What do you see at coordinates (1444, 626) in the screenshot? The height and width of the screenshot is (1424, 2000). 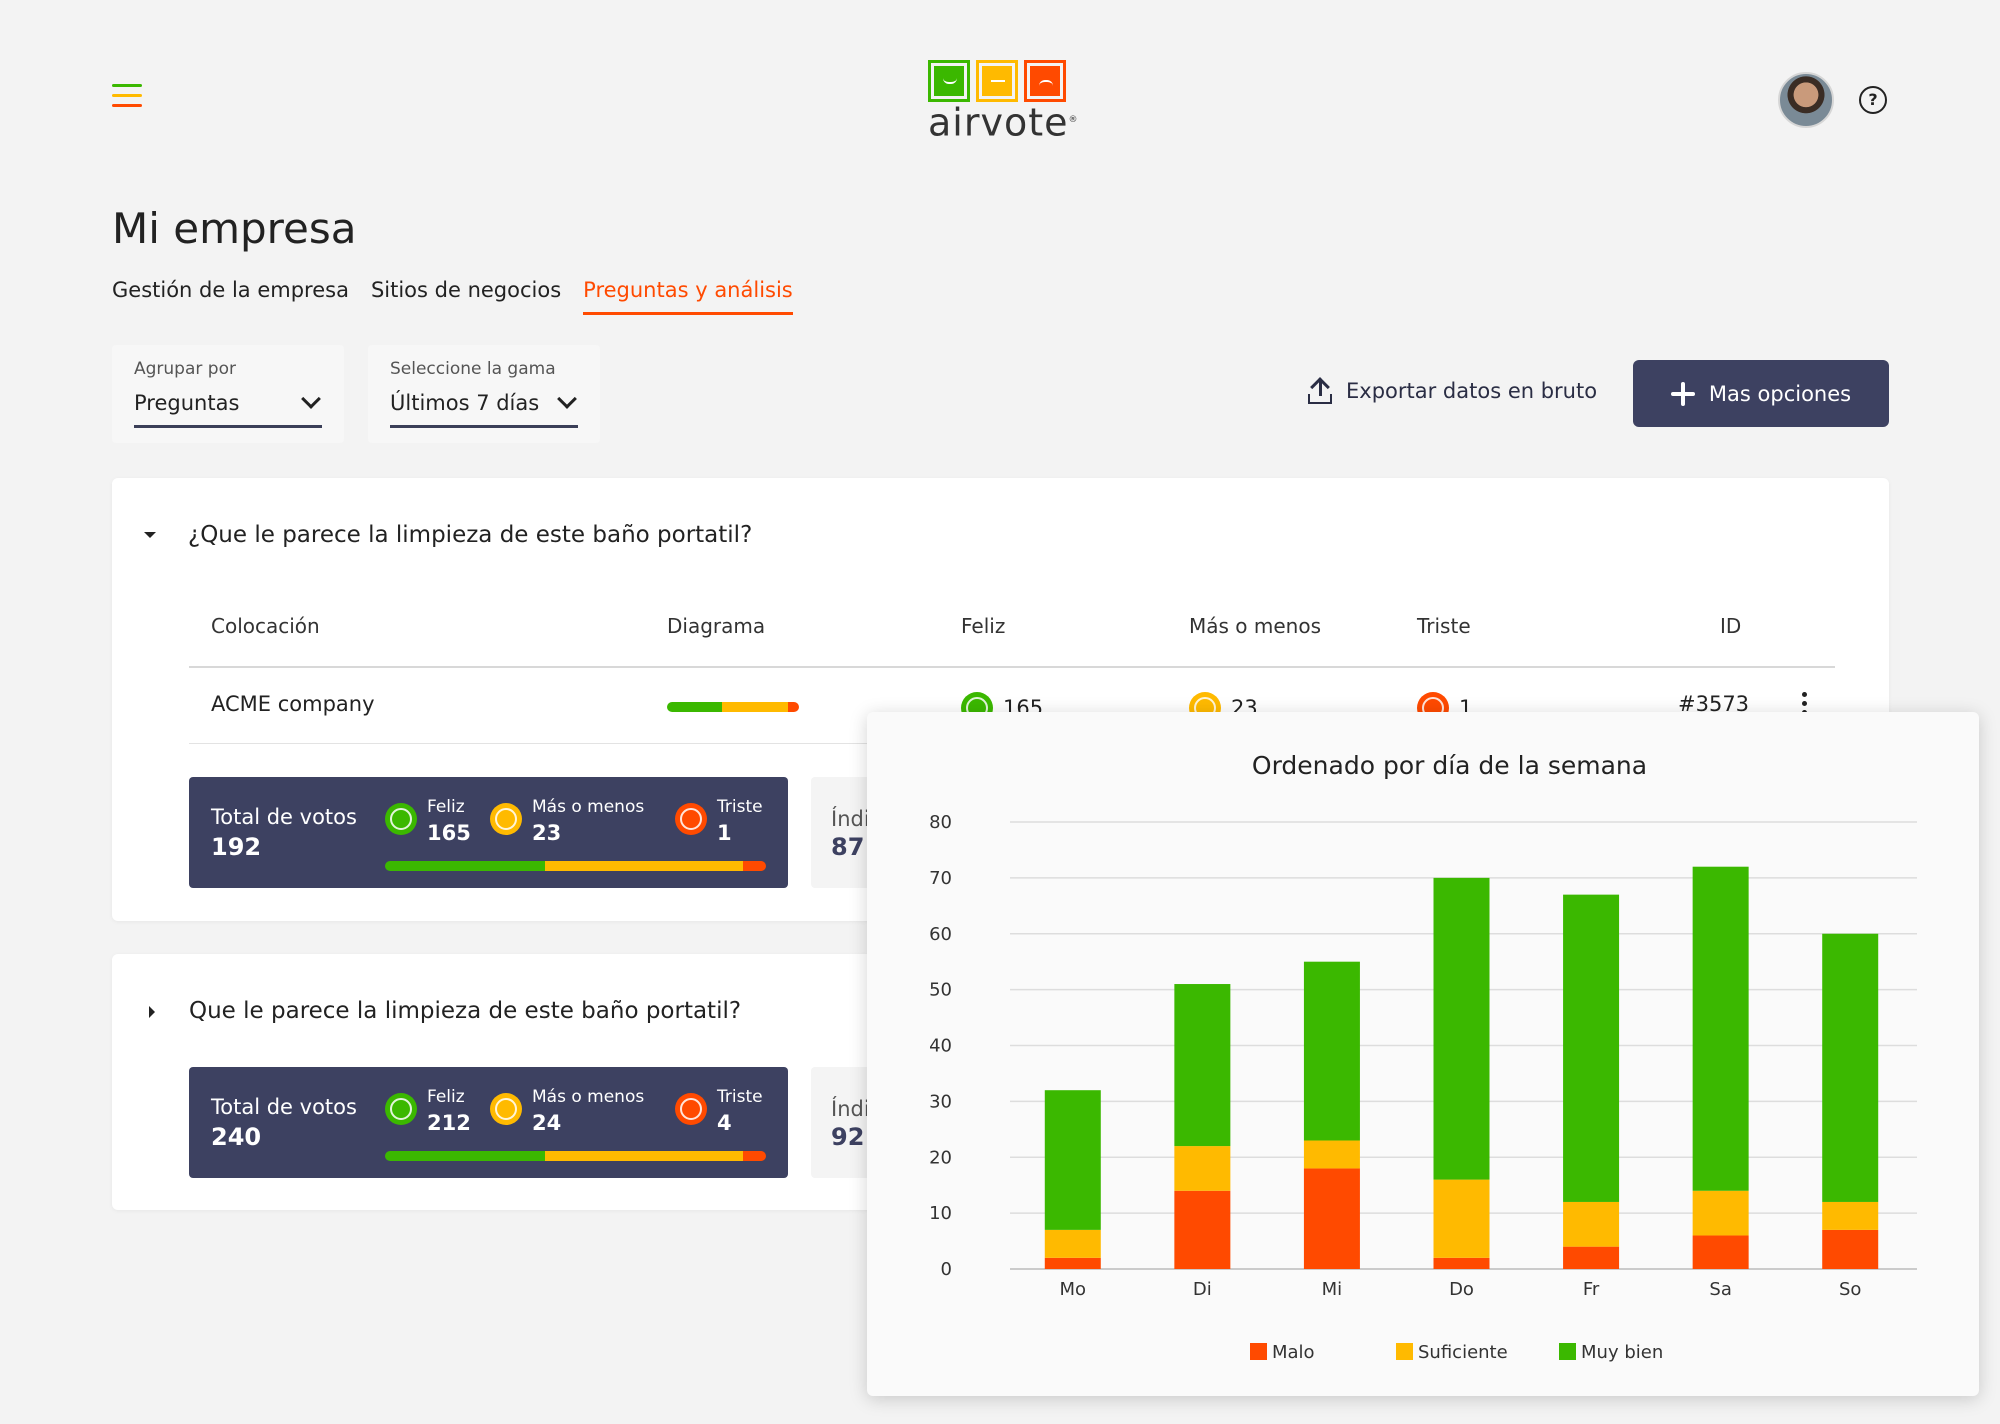 I see `header-sad: Triste` at bounding box center [1444, 626].